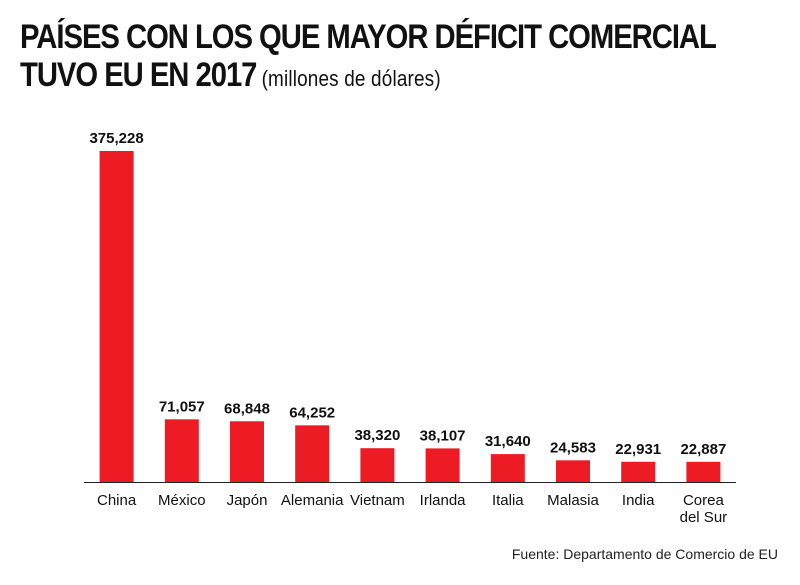 Image resolution: width=800 pixels, height=585 pixels. I want to click on category-label: Vietnam, so click(377, 500).